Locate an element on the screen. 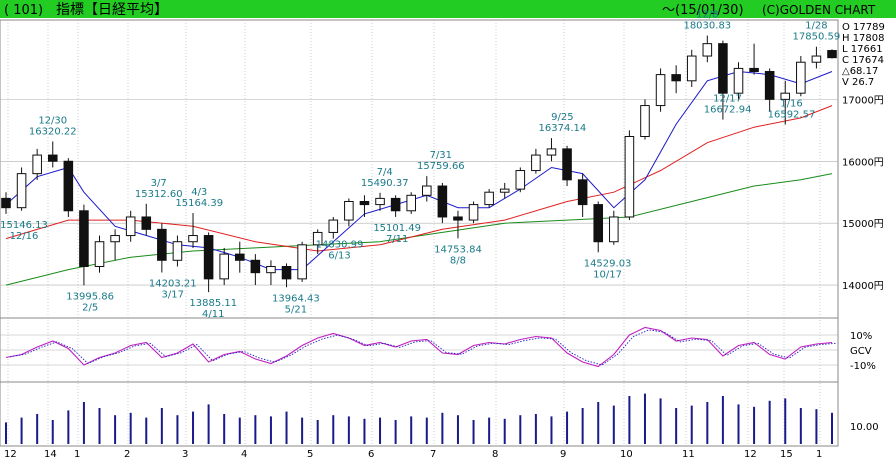 The width and height of the screenshot is (896, 460). annotation-label: 12/30 is located at coordinates (52, 120).